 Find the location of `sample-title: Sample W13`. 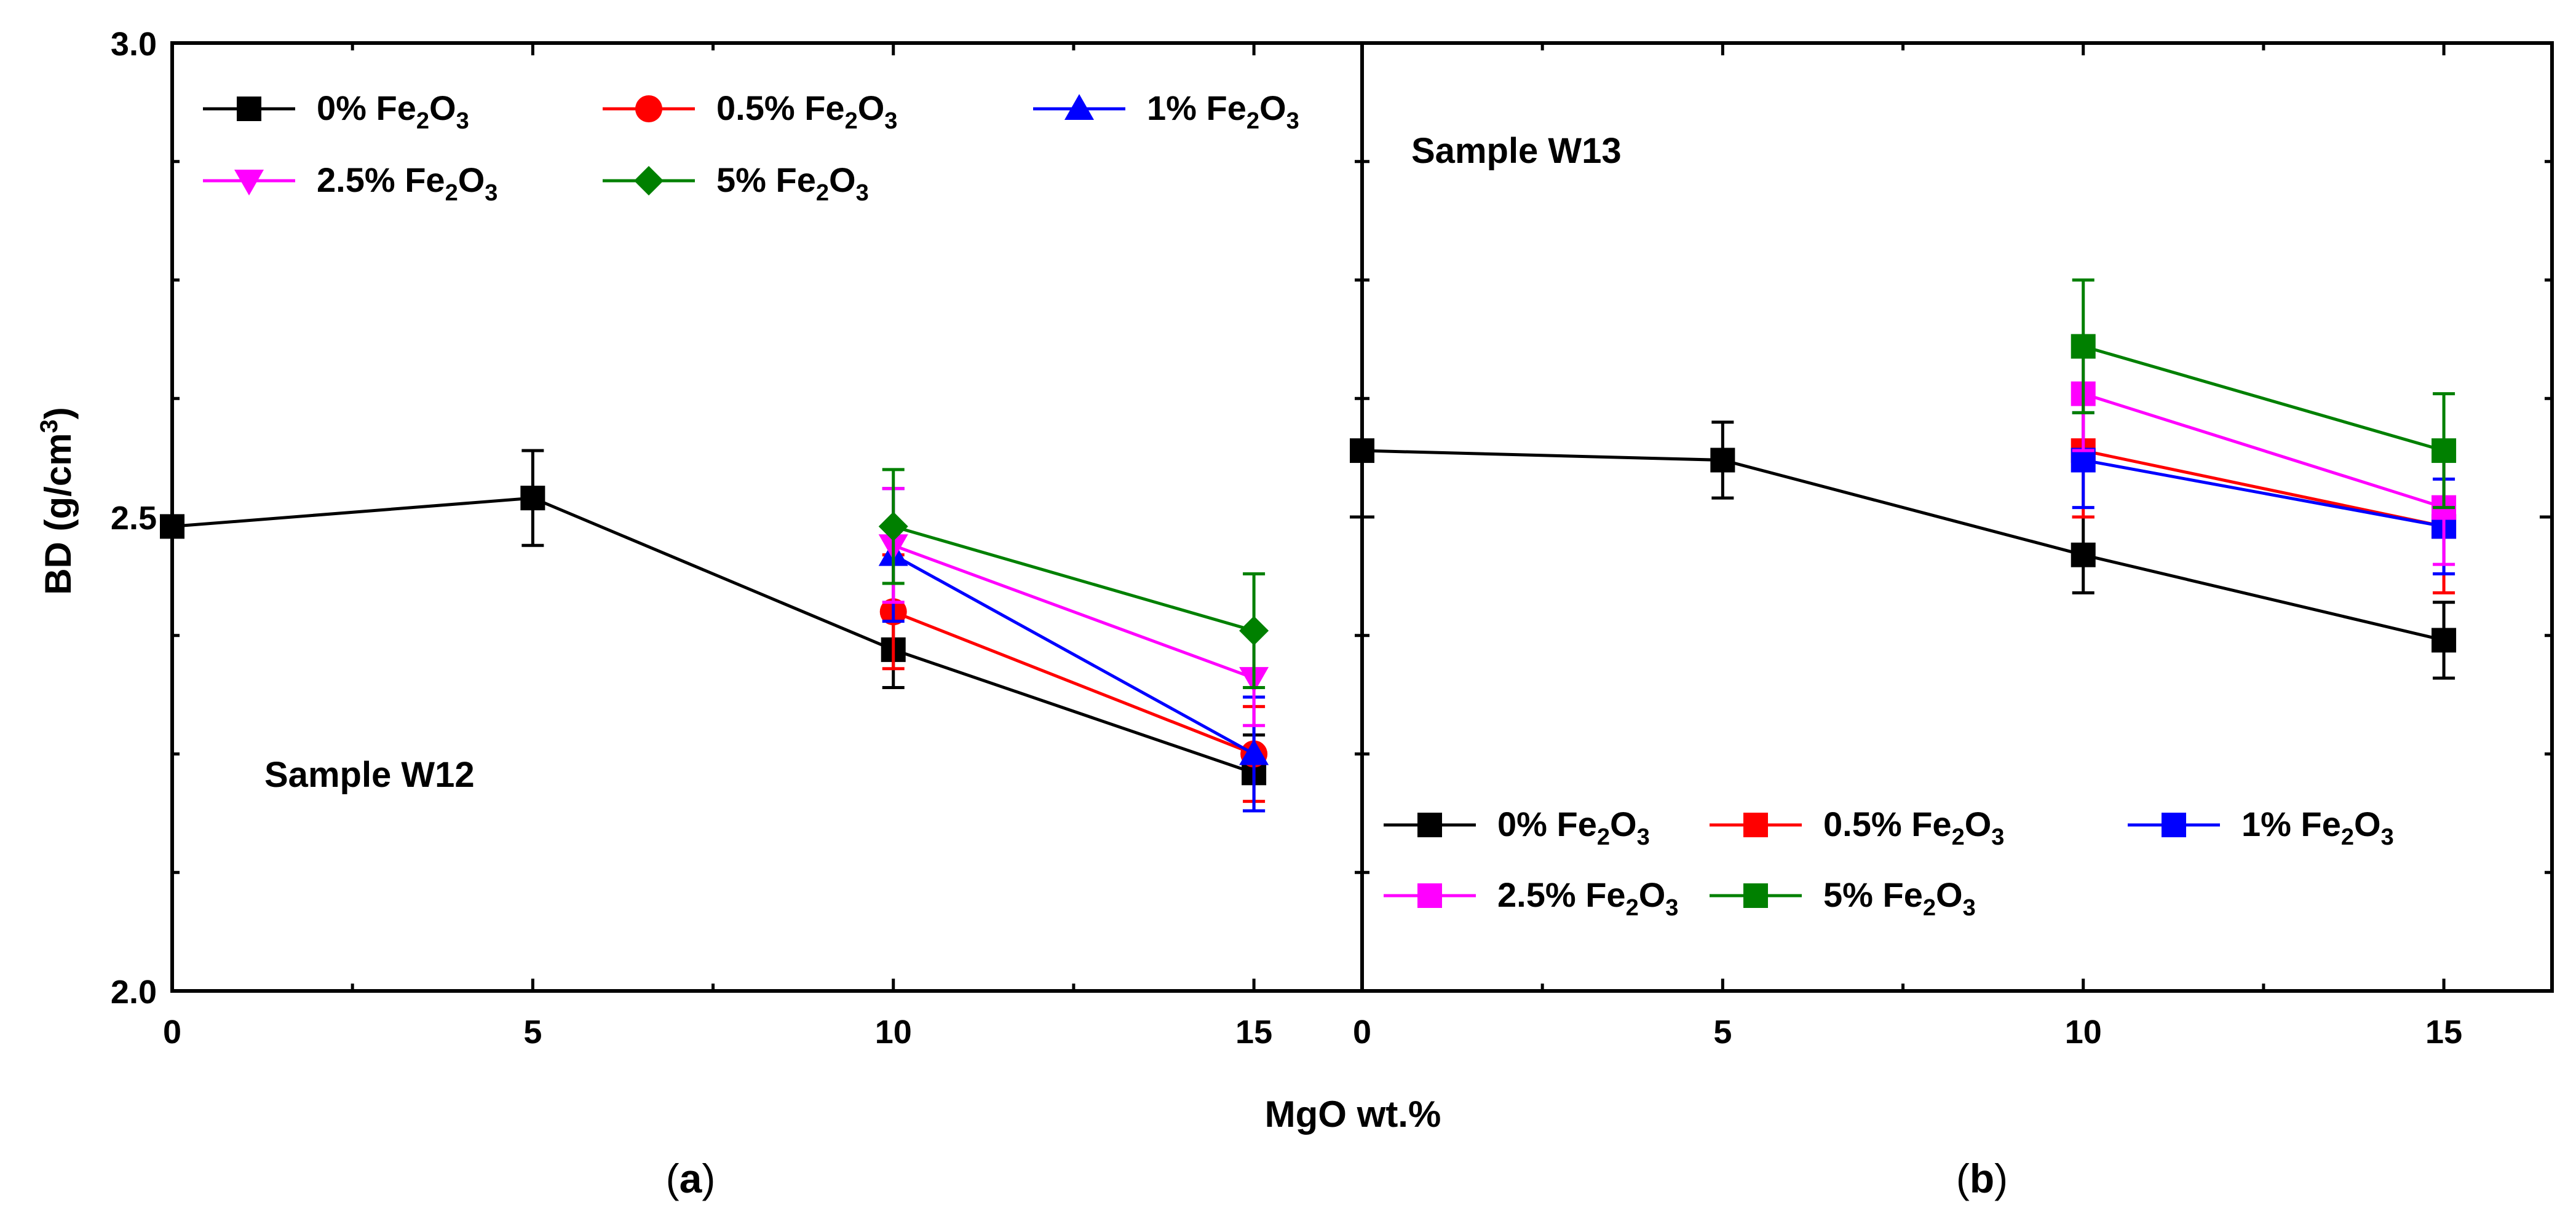

sample-title: Sample W13 is located at coordinates (1516, 151).